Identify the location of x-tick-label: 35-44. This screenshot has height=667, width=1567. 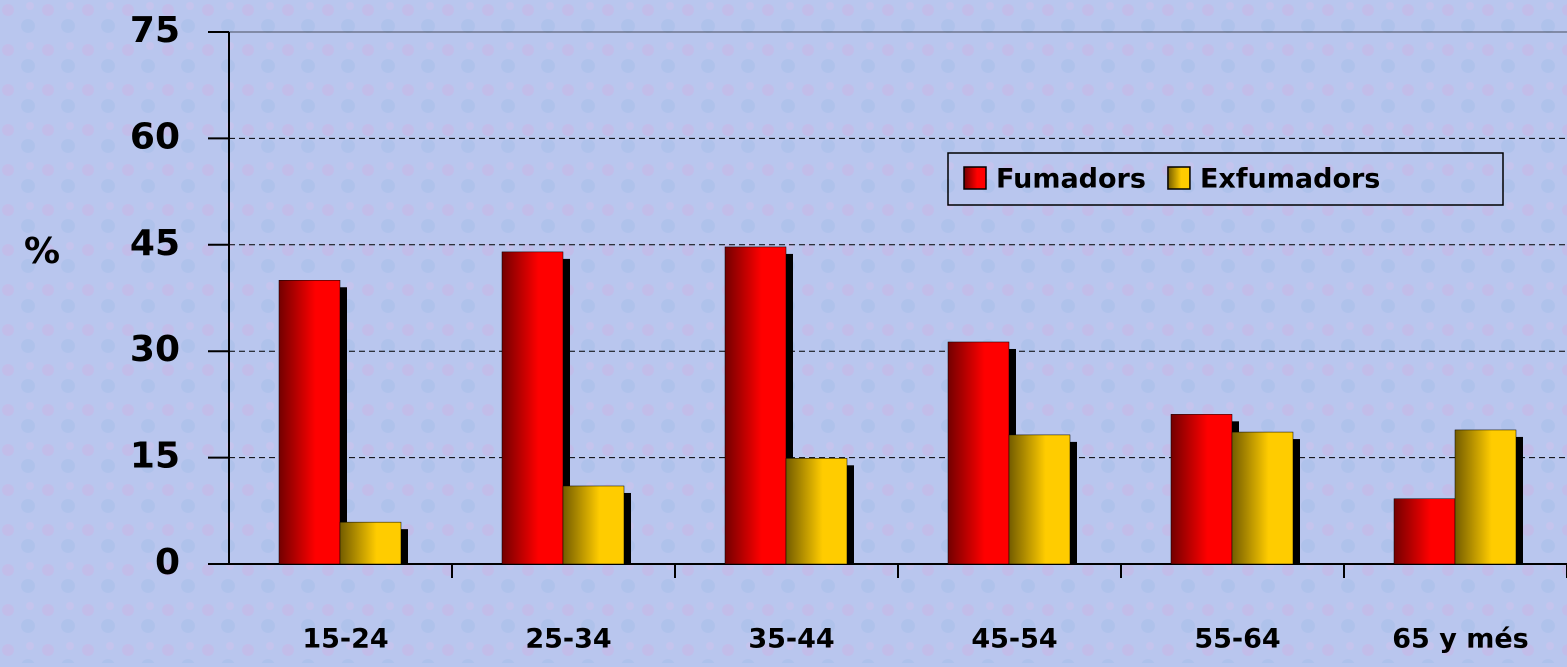
(791, 639).